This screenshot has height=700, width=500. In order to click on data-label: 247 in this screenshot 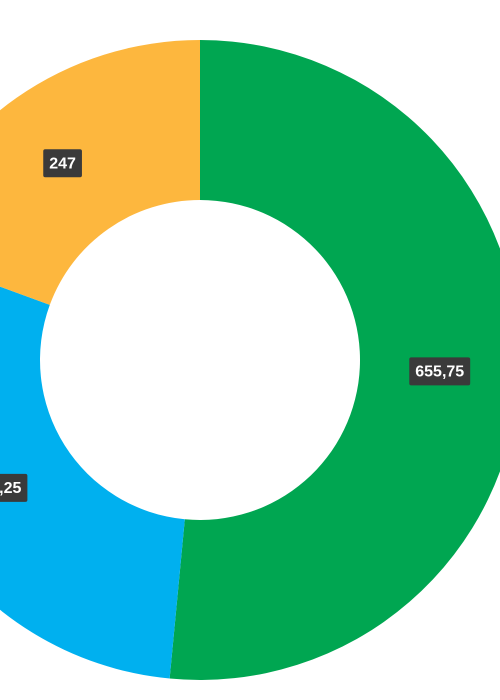, I will do `click(62, 163)`.